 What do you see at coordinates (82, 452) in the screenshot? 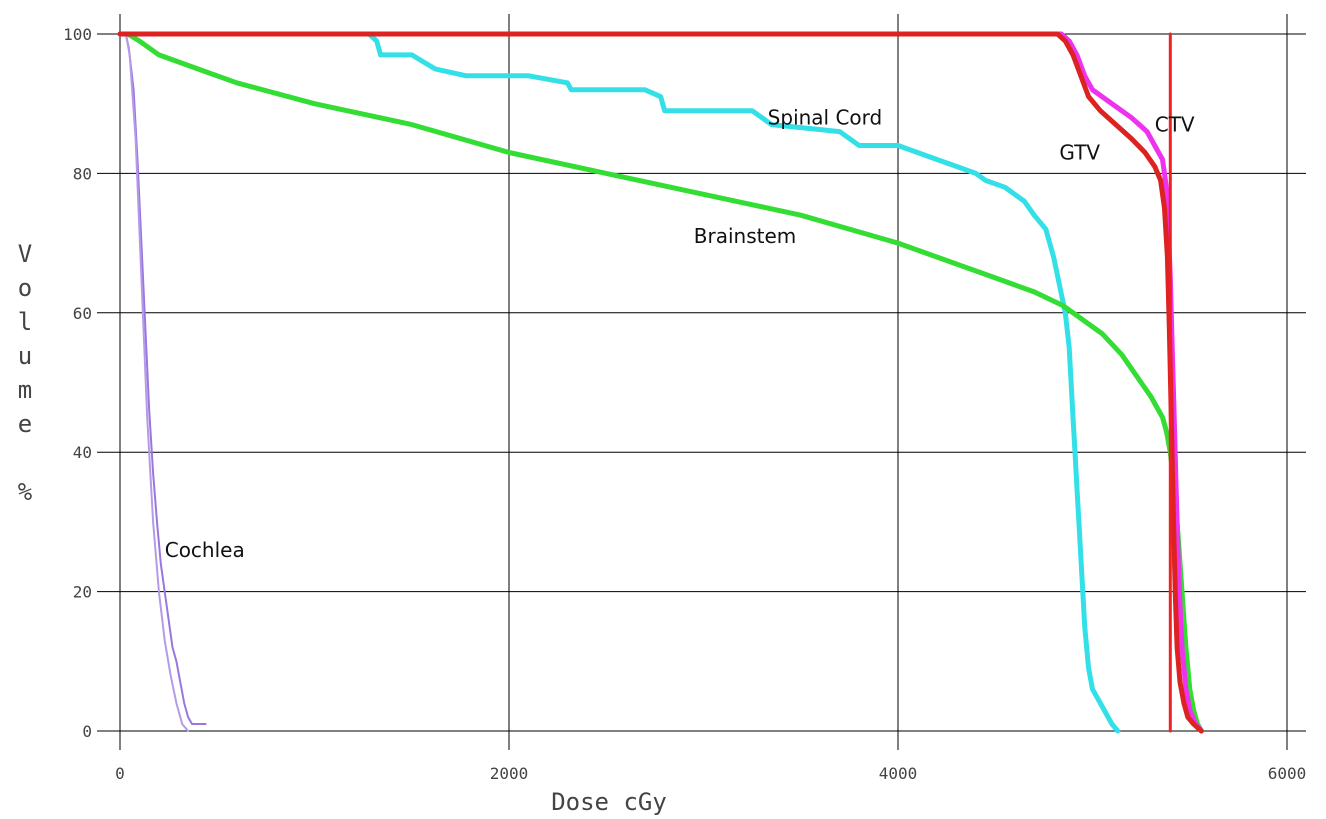
I see `y-tick-label: 40` at bounding box center [82, 452].